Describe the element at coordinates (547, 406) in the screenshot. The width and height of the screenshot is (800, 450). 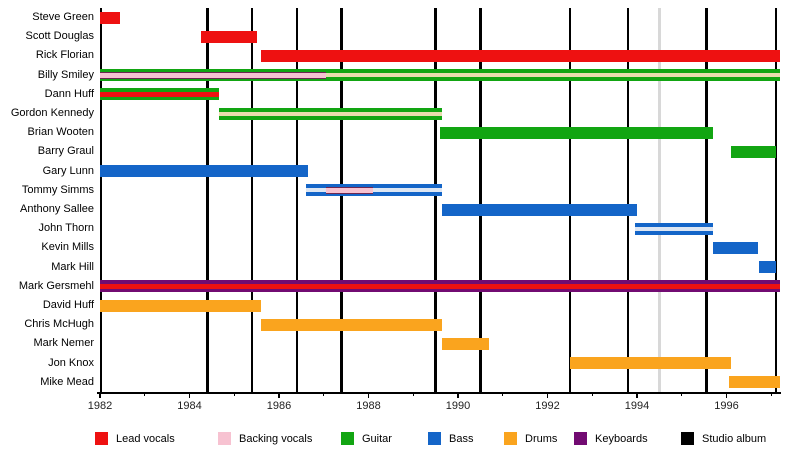
I see `x-axis-tick-label: 1992` at that location.